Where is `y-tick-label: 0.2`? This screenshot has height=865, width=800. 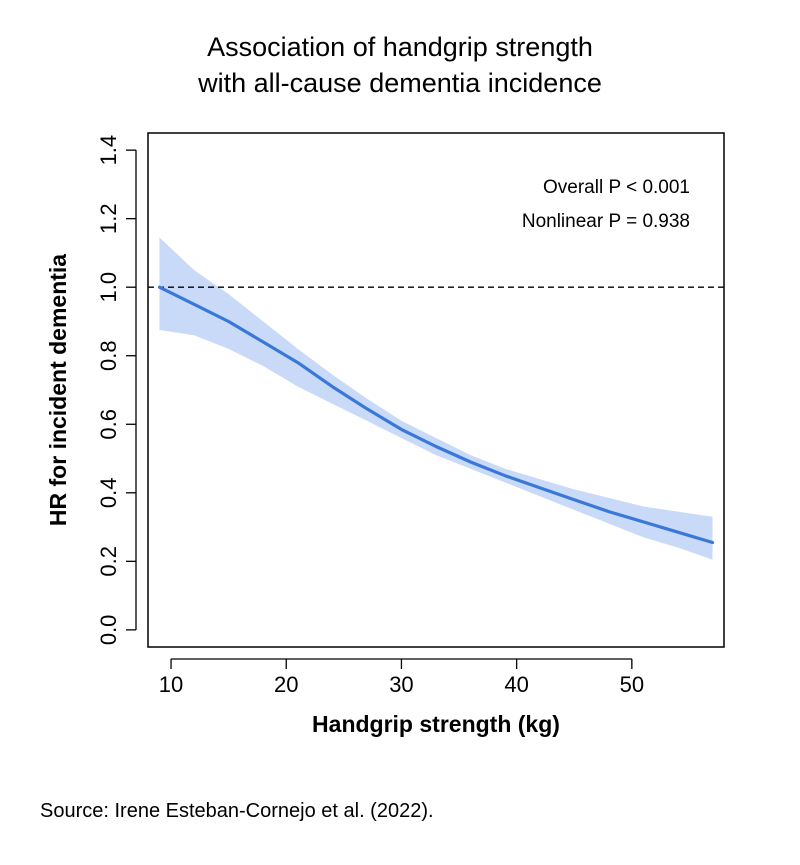
y-tick-label: 0.2 is located at coordinates (108, 561).